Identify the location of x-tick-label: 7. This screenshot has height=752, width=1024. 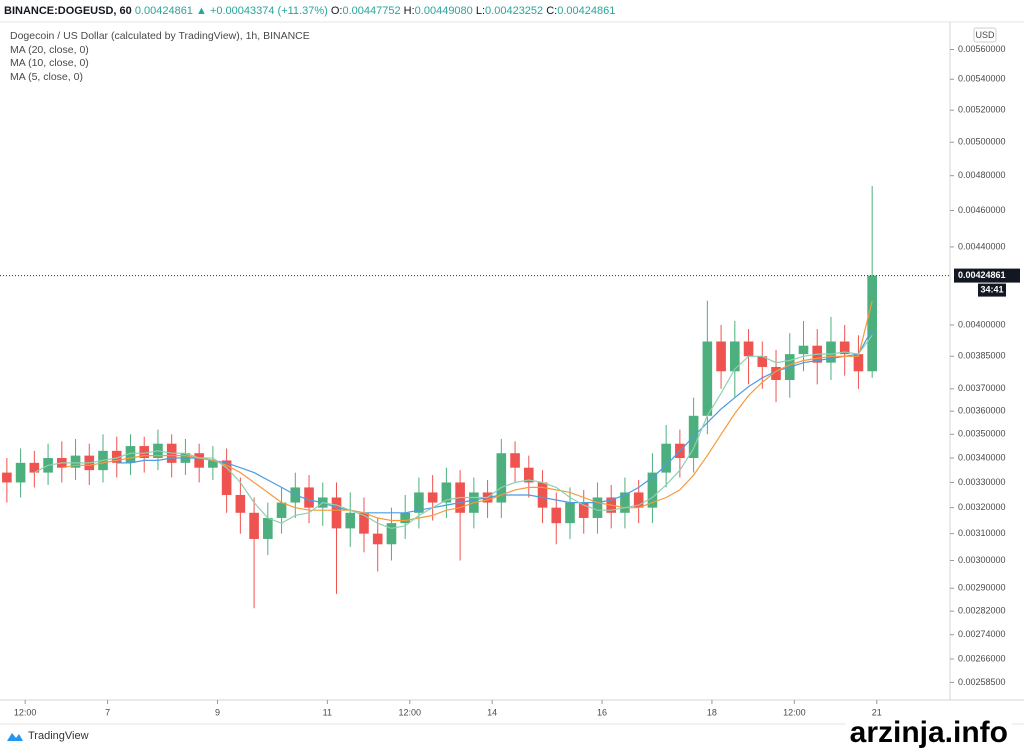
(107, 712).